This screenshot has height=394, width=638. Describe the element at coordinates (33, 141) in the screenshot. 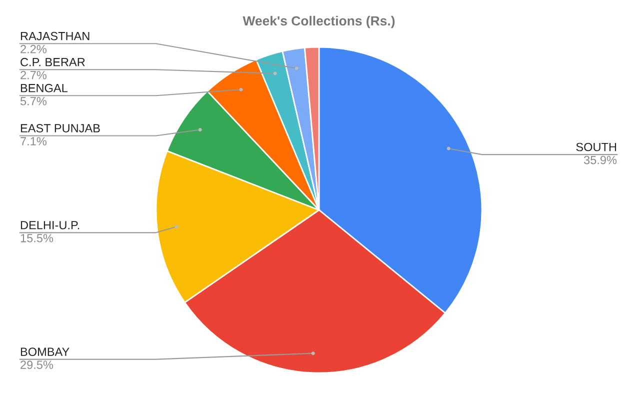

I see `data-label: 7.1%` at that location.